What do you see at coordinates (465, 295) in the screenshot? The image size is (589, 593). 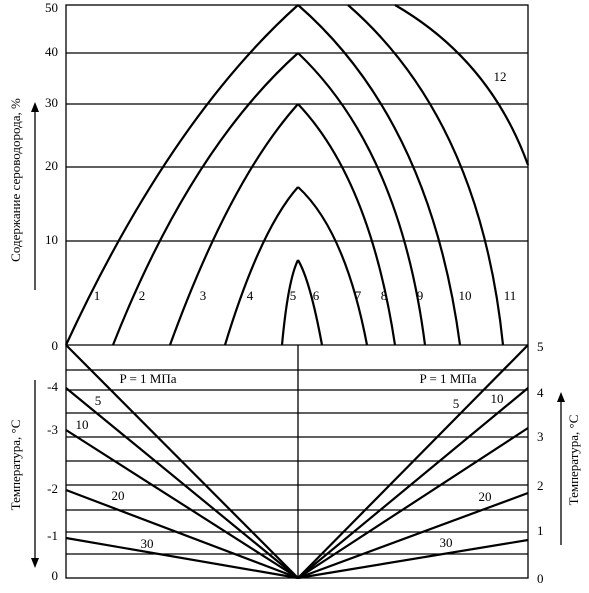 I see `curve-label: 10` at bounding box center [465, 295].